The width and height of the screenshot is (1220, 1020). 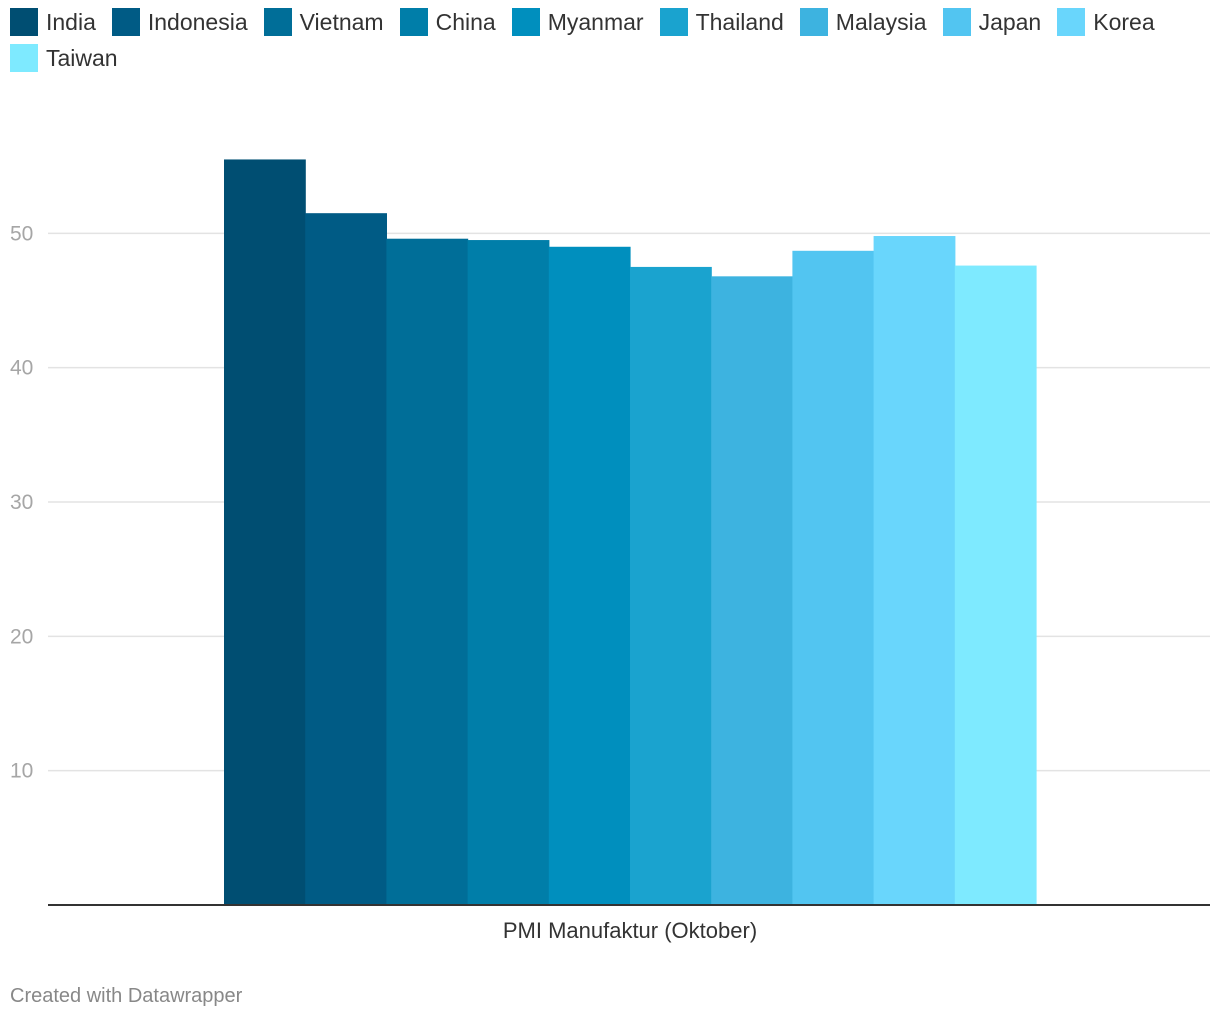 What do you see at coordinates (465, 21) in the screenshot?
I see `legend-label: China` at bounding box center [465, 21].